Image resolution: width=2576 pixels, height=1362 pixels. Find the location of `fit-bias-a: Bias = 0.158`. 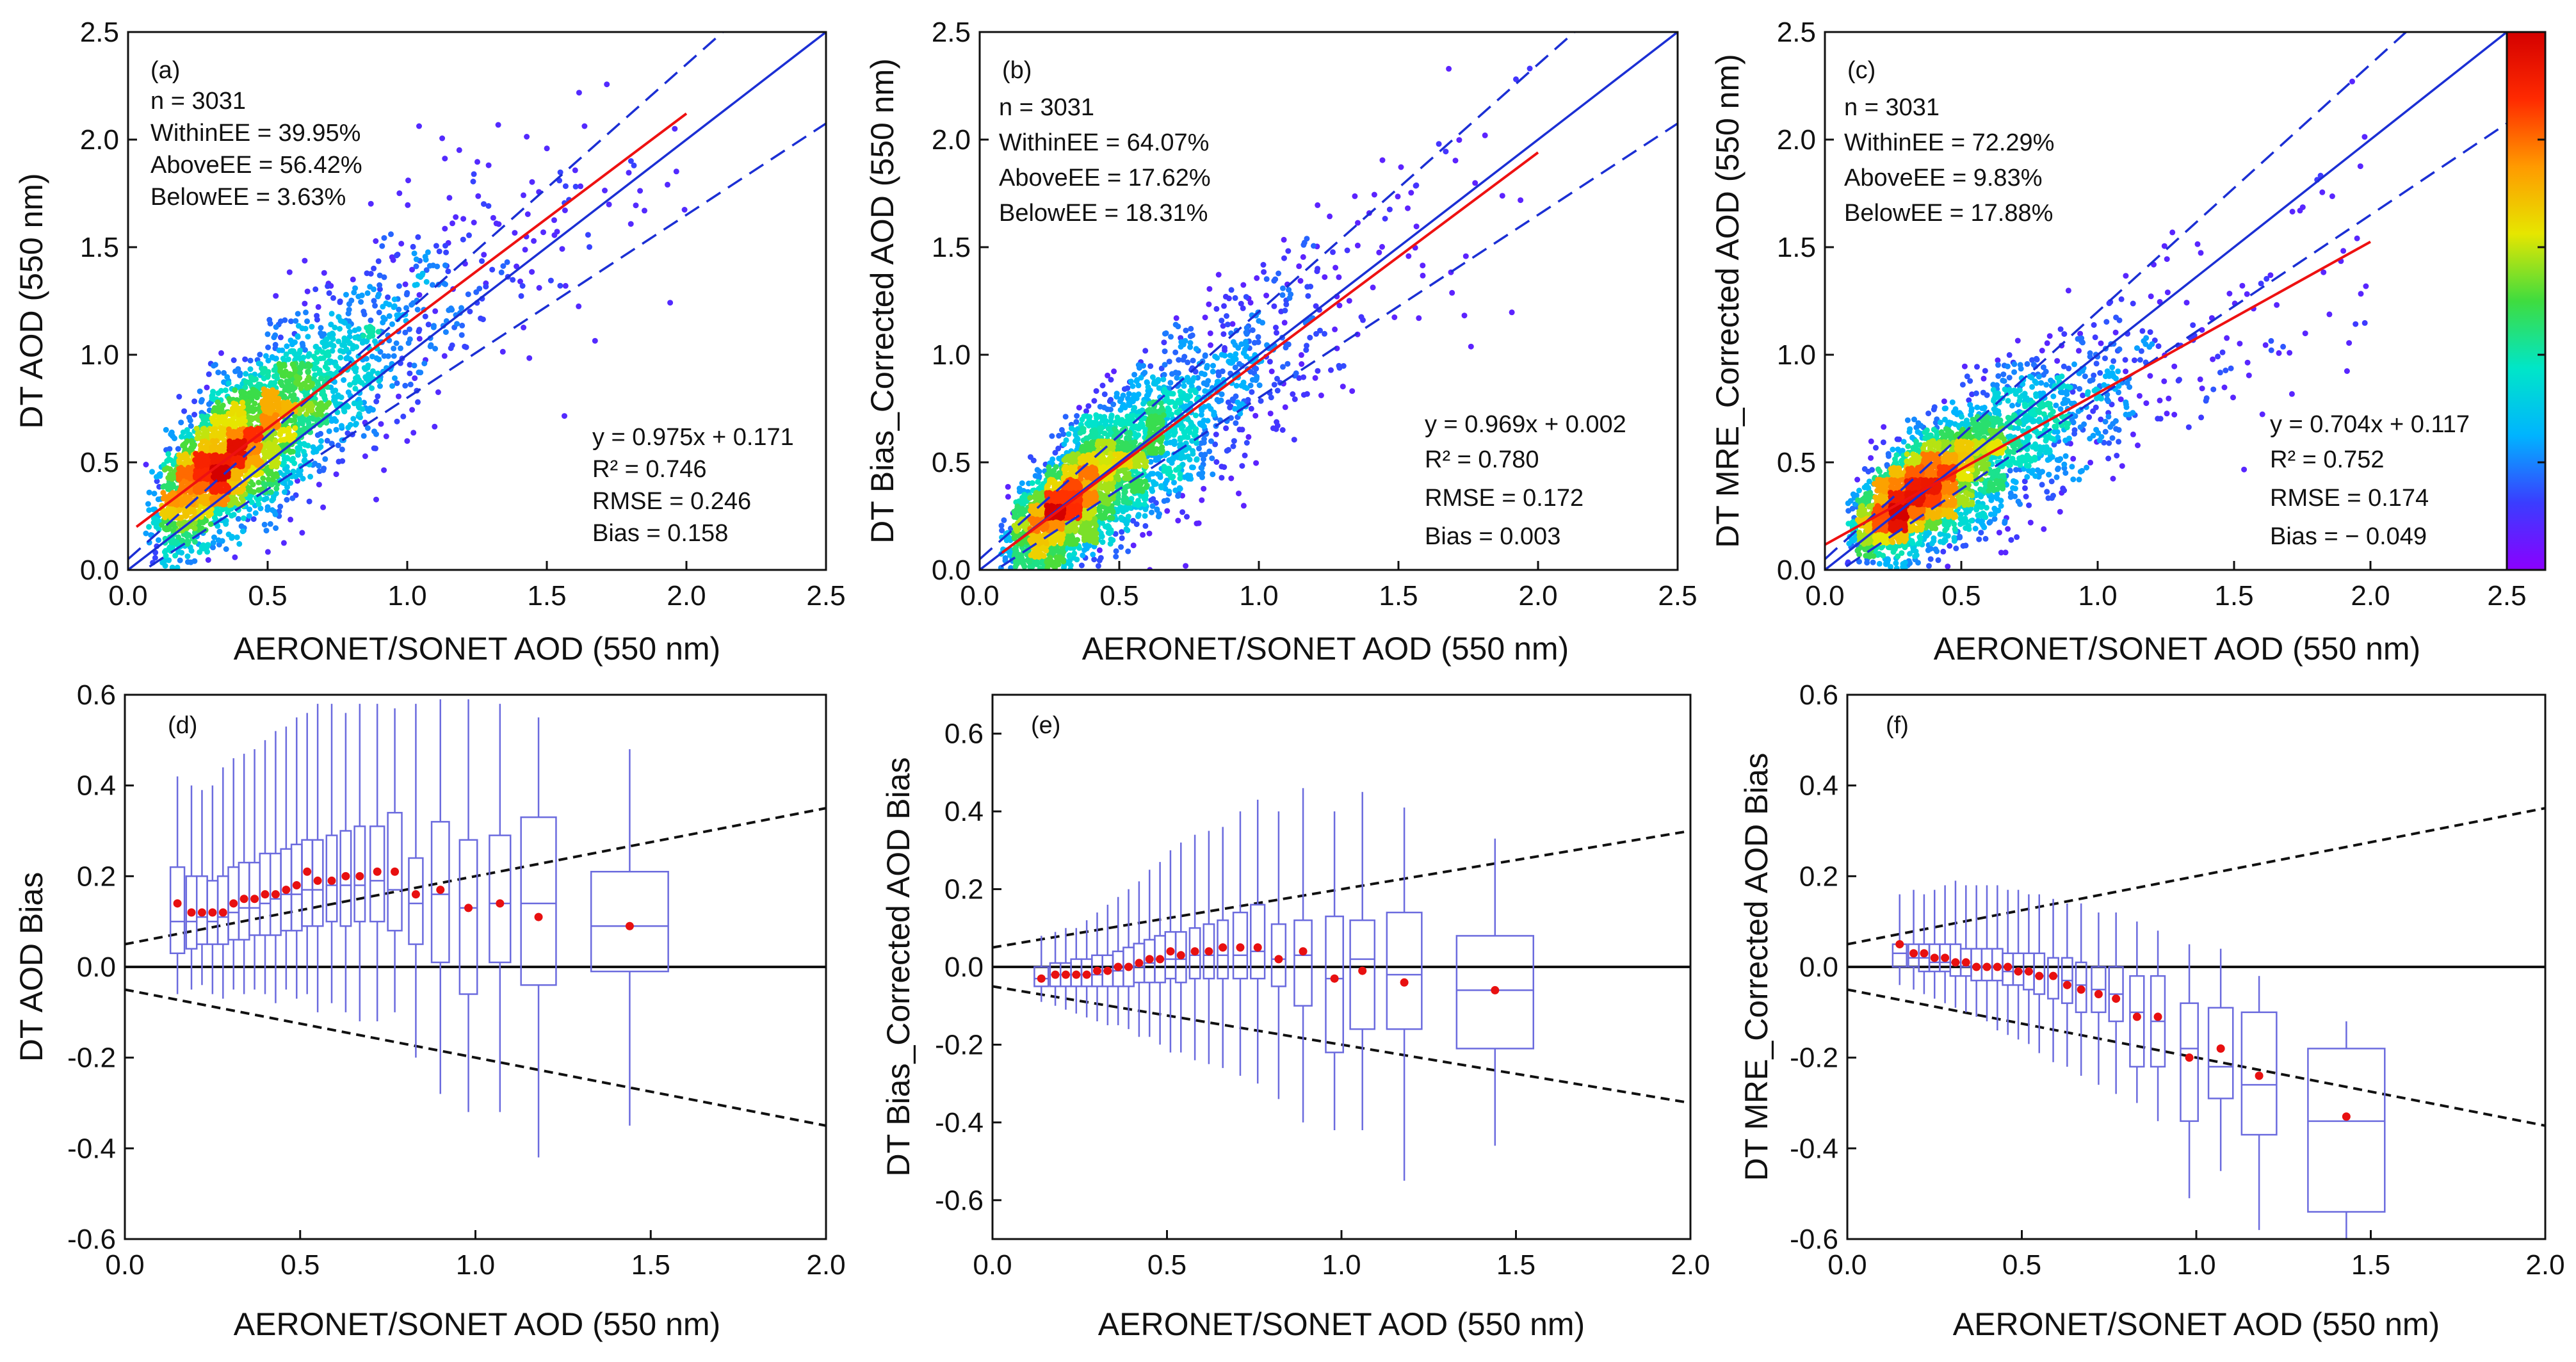

fit-bias-a: Bias = 0.158 is located at coordinates (660, 533).